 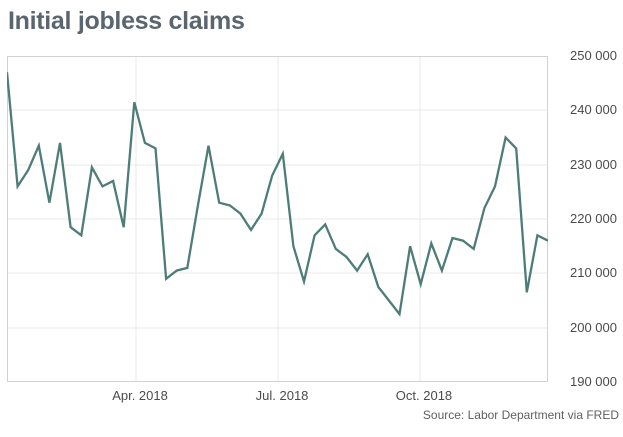 What do you see at coordinates (140, 395) in the screenshot?
I see `x-axis-tick-label: Apr. 2018` at bounding box center [140, 395].